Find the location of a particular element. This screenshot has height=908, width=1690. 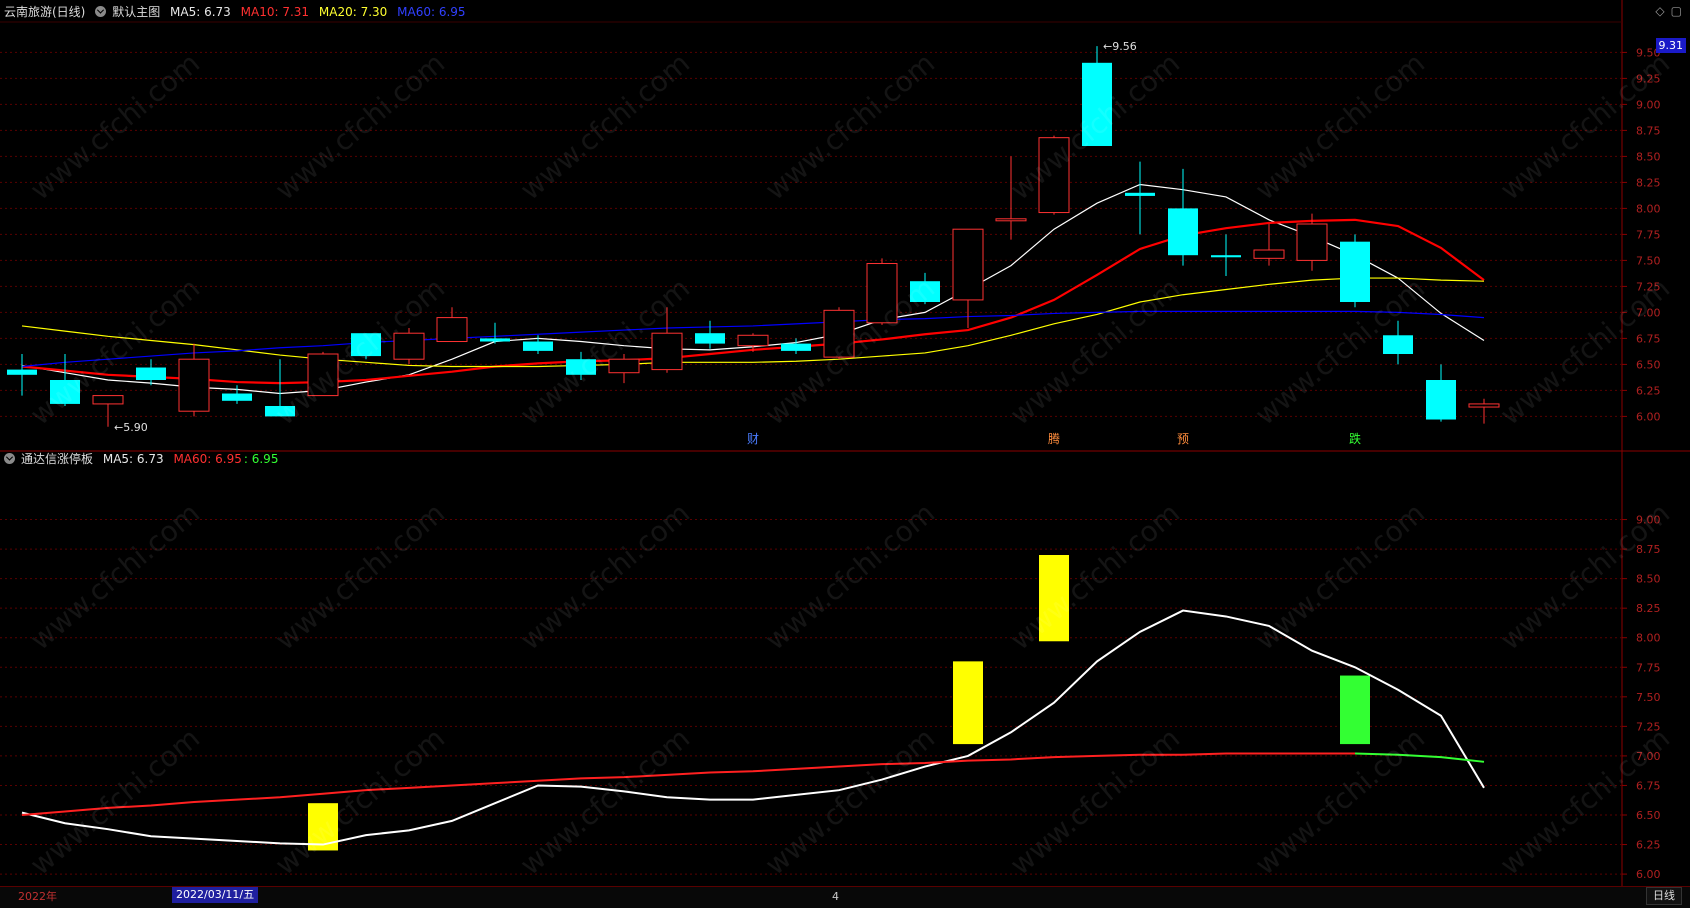

signal-marker: 腾 is located at coordinates (1054, 438).